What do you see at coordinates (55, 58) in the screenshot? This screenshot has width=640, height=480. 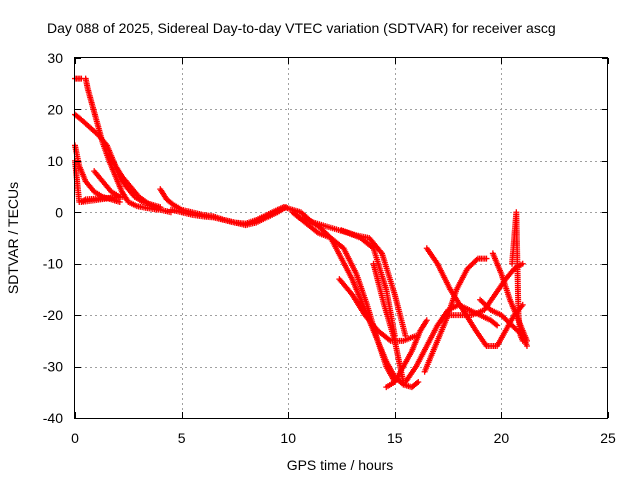 I see `y-tick-label: 30` at bounding box center [55, 58].